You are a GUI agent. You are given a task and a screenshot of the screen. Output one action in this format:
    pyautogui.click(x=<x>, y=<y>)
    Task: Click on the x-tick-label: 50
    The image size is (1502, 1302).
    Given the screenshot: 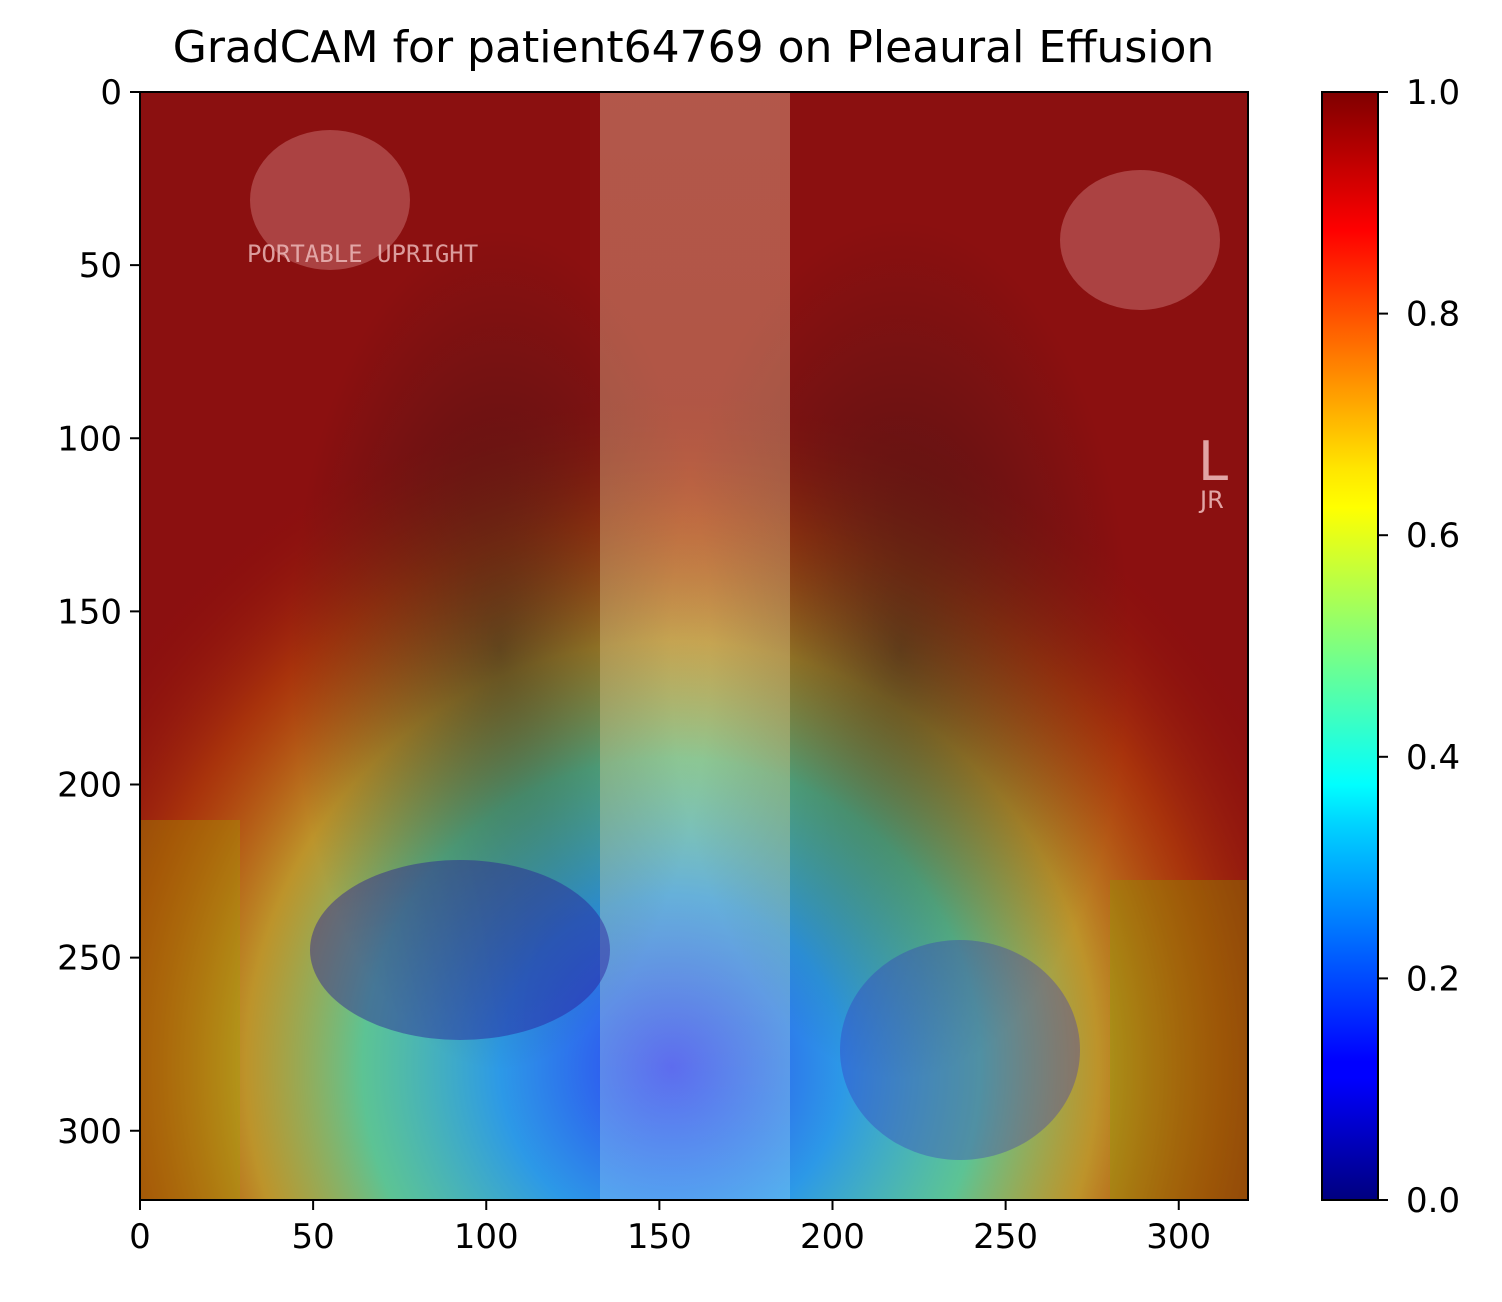 What is the action you would take?
    pyautogui.click(x=312, y=1237)
    